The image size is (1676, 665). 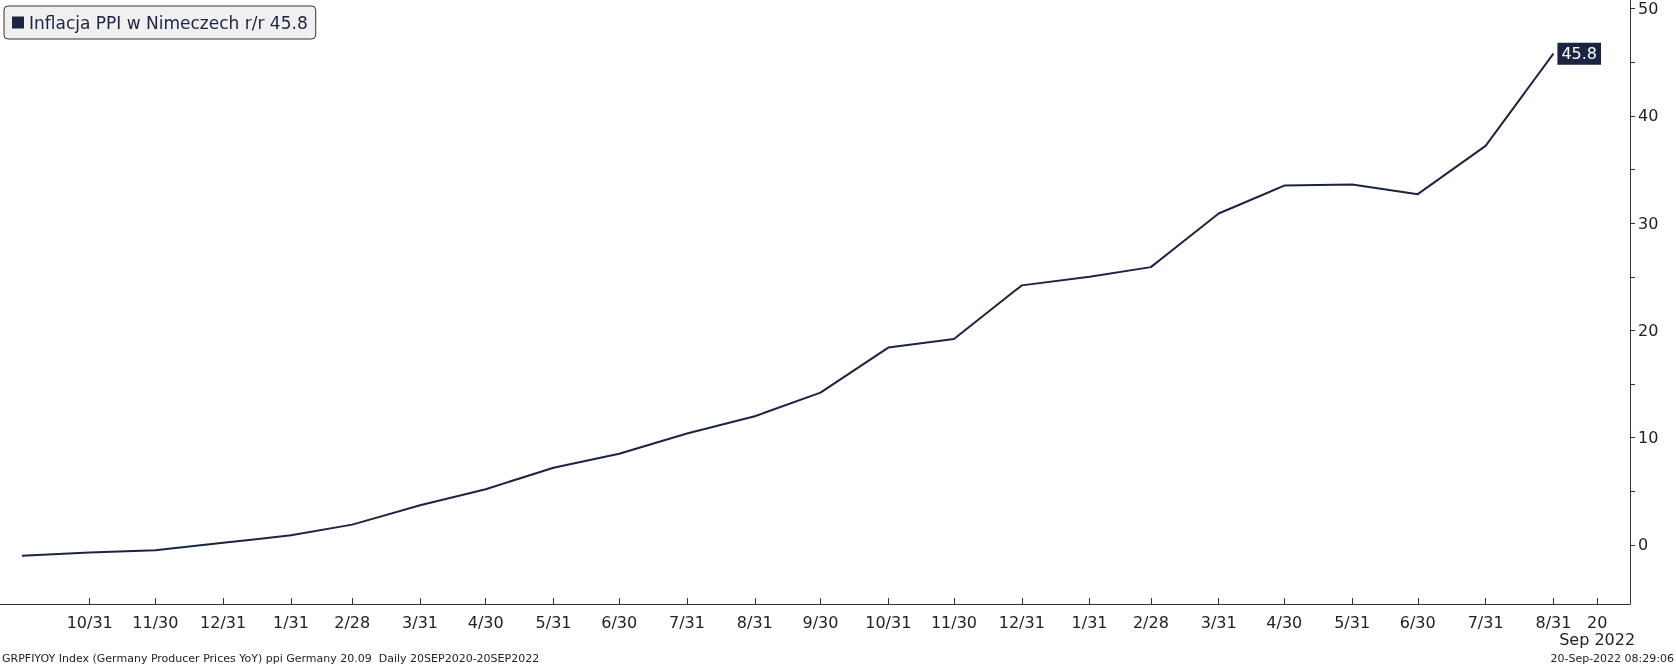 What do you see at coordinates (1648, 330) in the screenshot?
I see `y-tick-label: 20` at bounding box center [1648, 330].